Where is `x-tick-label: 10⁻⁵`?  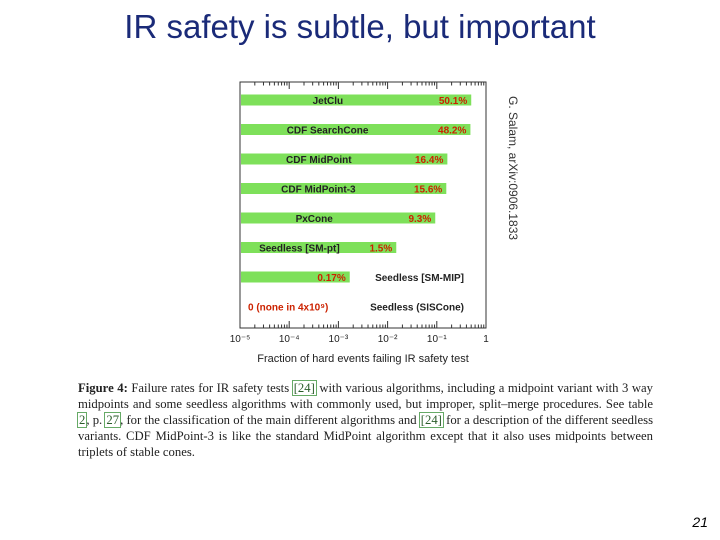 x-tick-label: 10⁻⁵ is located at coordinates (240, 339).